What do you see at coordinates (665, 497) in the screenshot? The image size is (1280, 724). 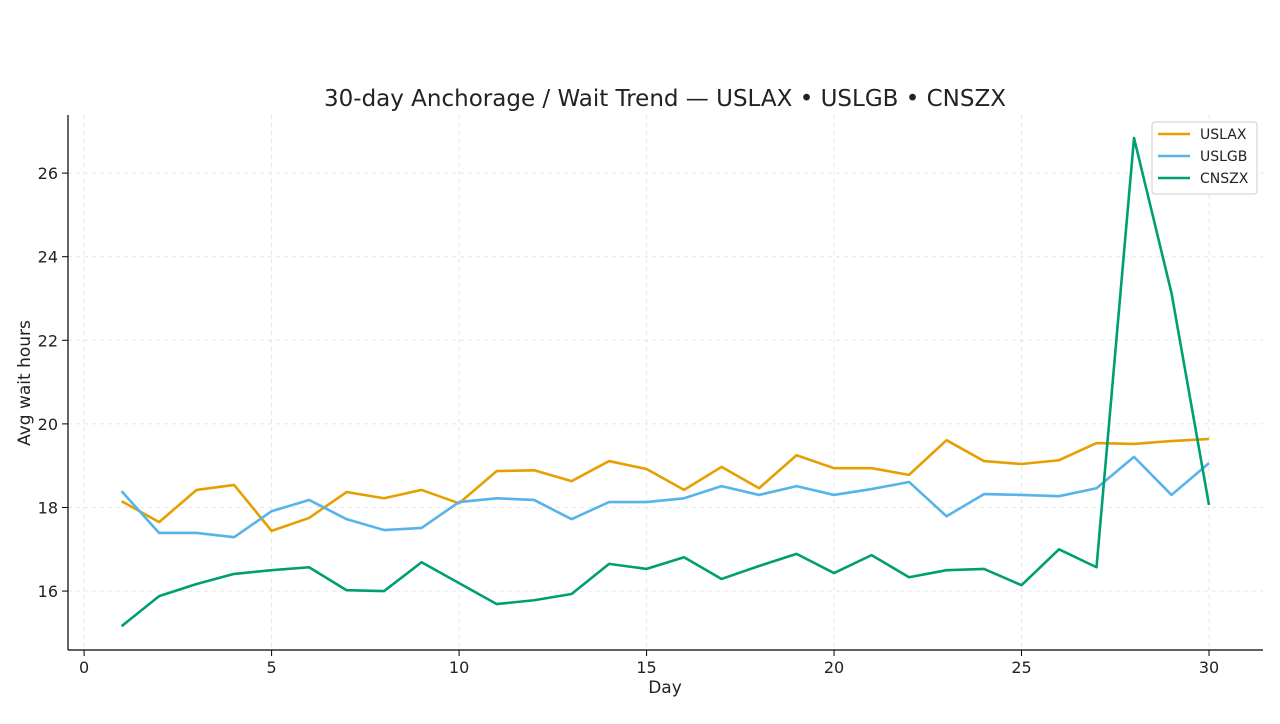 I see `series-line-uslgb` at bounding box center [665, 497].